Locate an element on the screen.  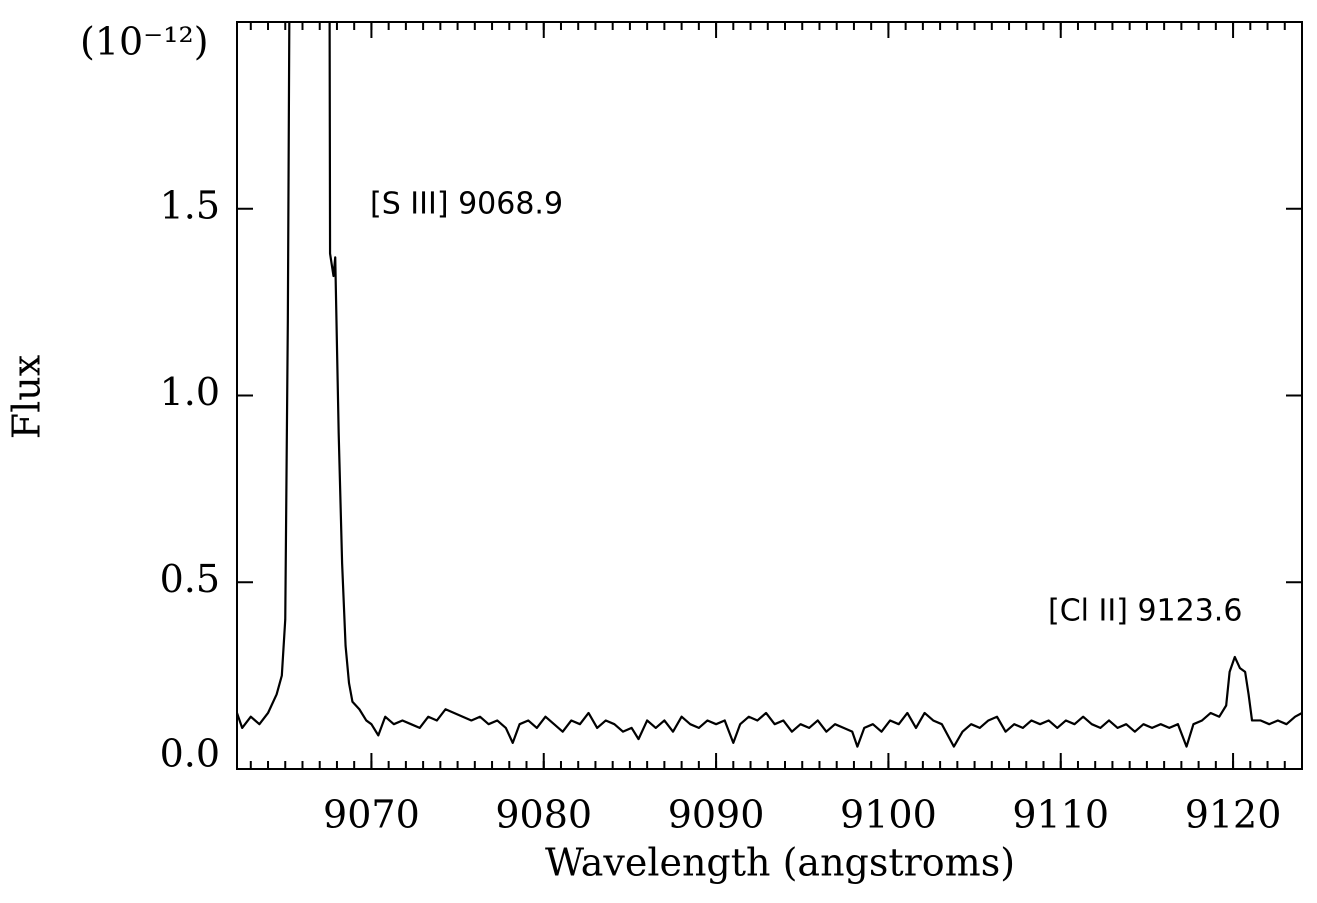
y-tick-label: 1.5 is located at coordinates (190, 205).